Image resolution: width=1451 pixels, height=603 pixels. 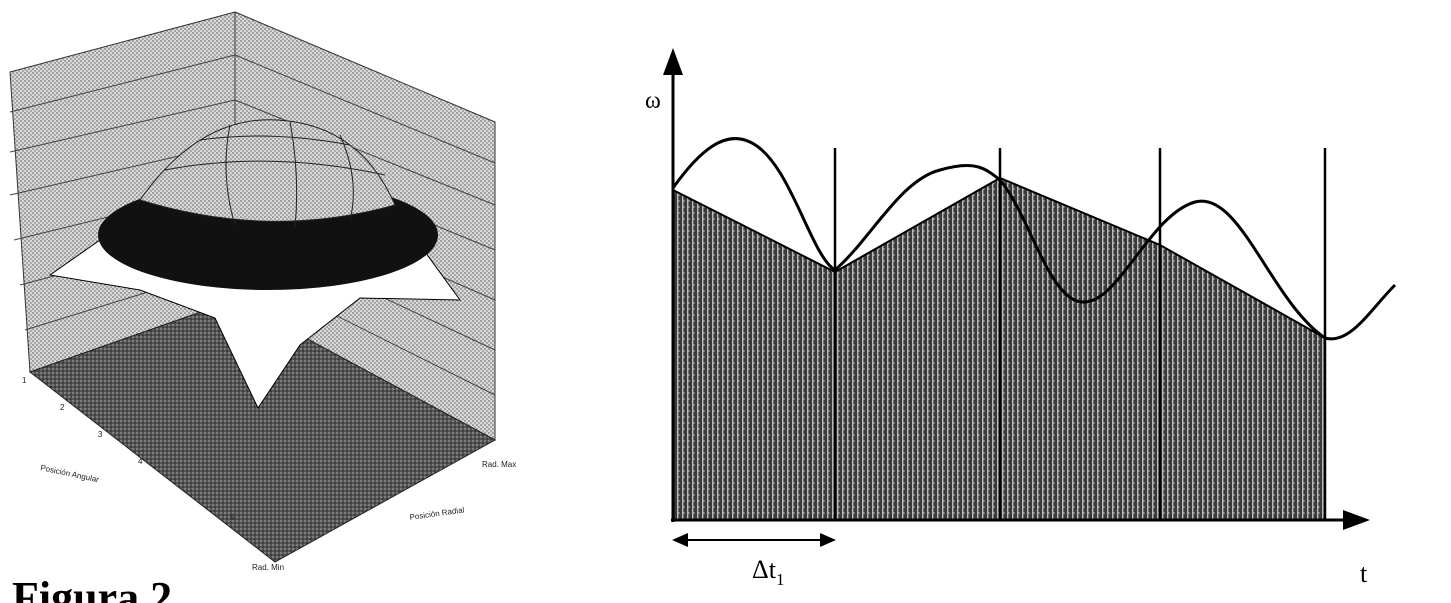 What do you see at coordinates (1356, 520) in the screenshot?
I see `x-arrow` at bounding box center [1356, 520].